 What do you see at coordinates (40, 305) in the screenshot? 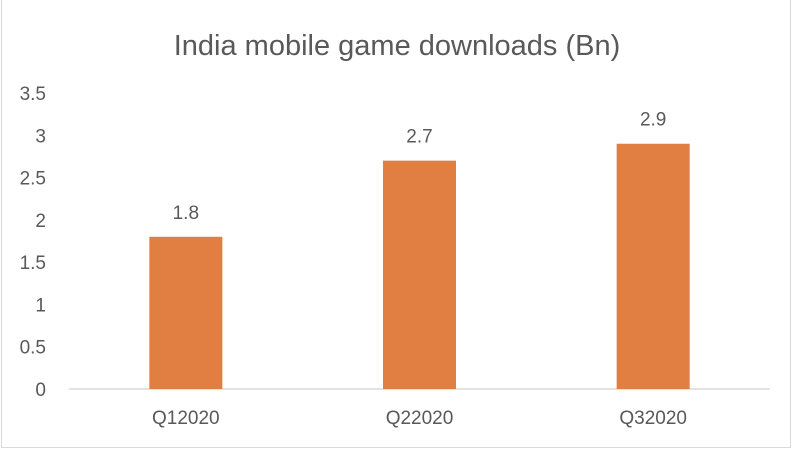
I see `y-tick-label: 1` at bounding box center [40, 305].